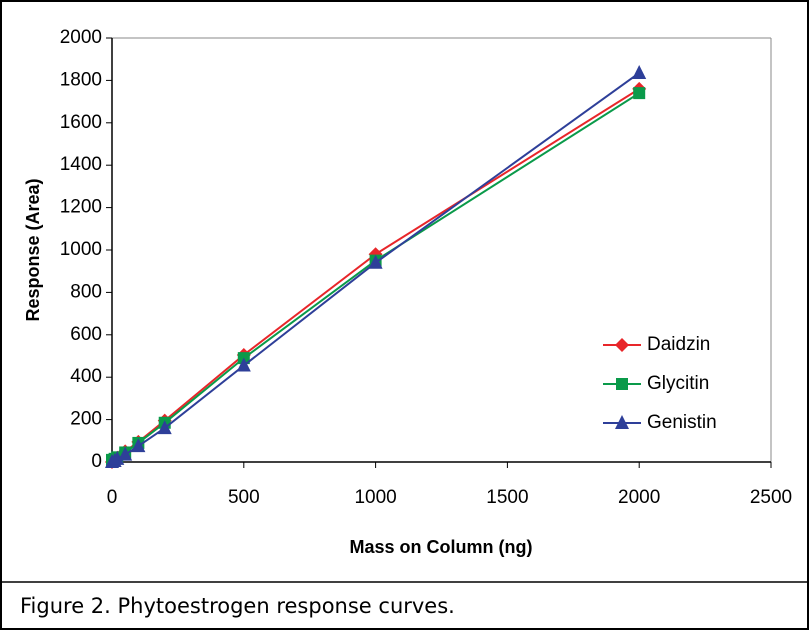 This screenshot has height=630, width=809. I want to click on x-tick-label: 2000, so click(639, 497).